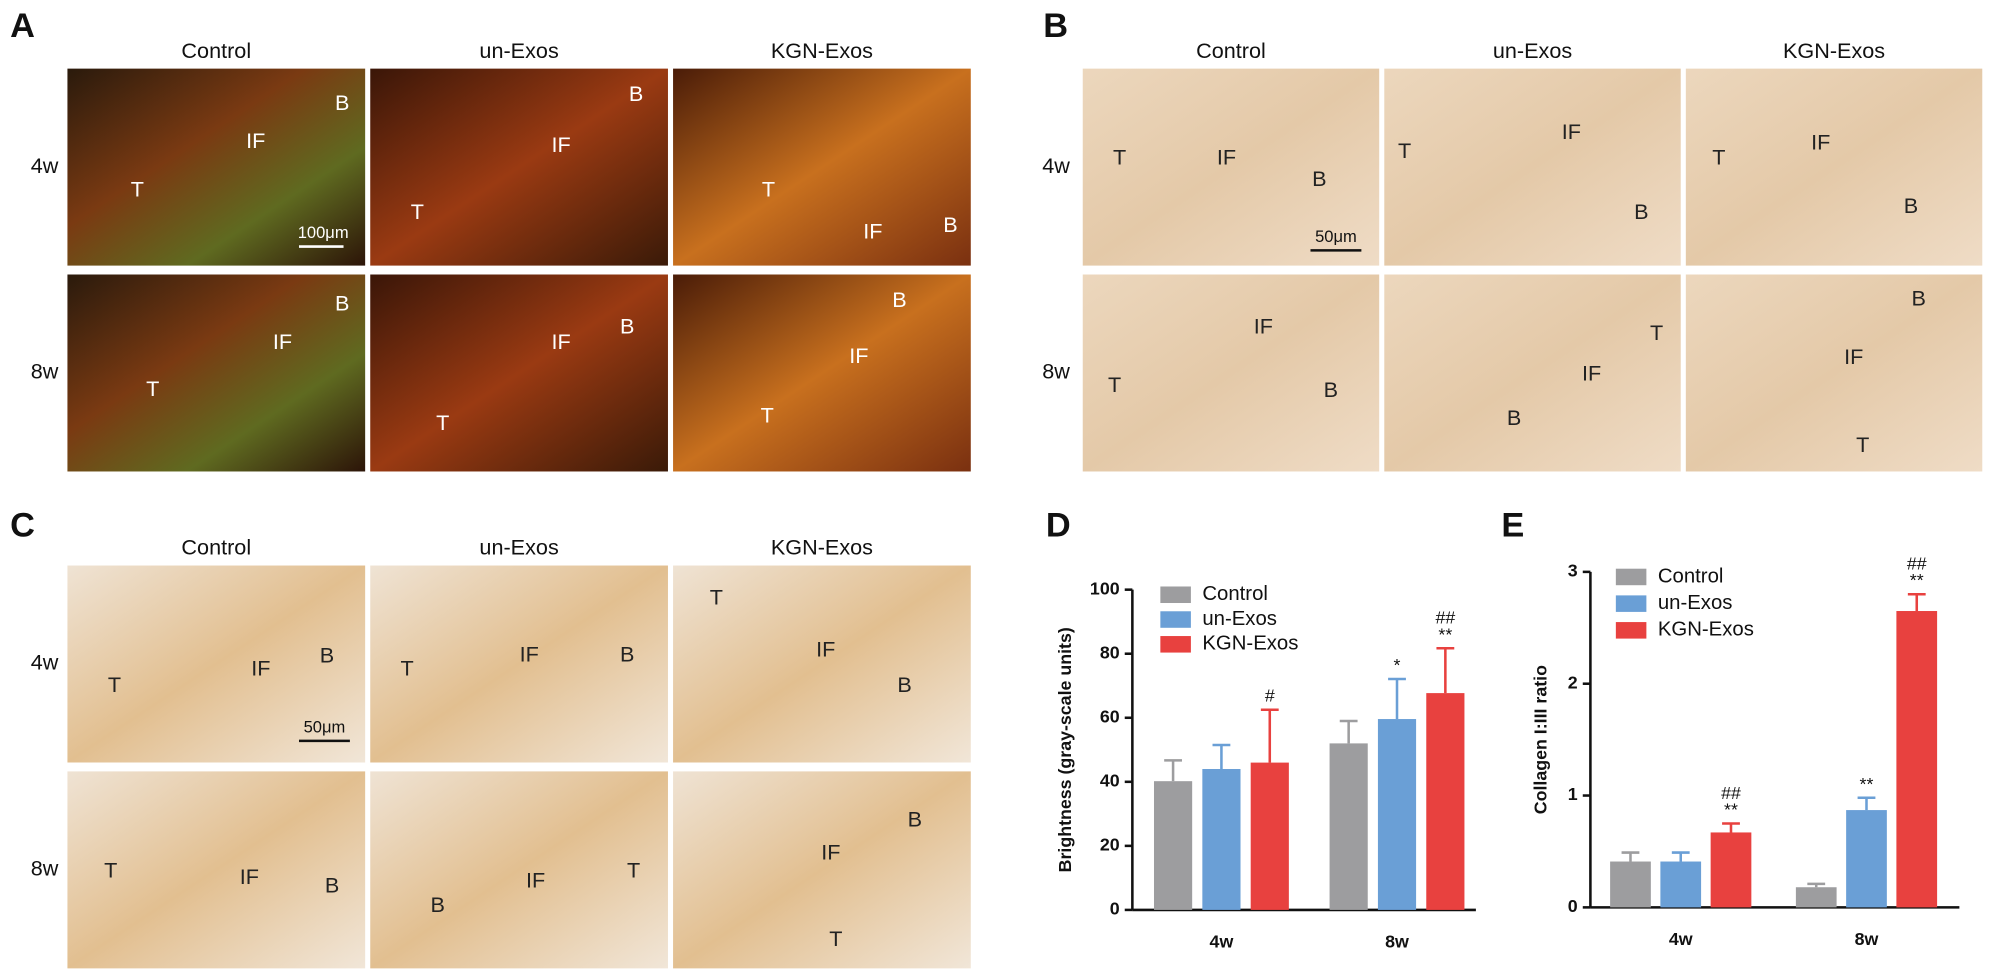  Describe the element at coordinates (1055, 26) in the screenshot. I see `panel-letter: B` at that location.